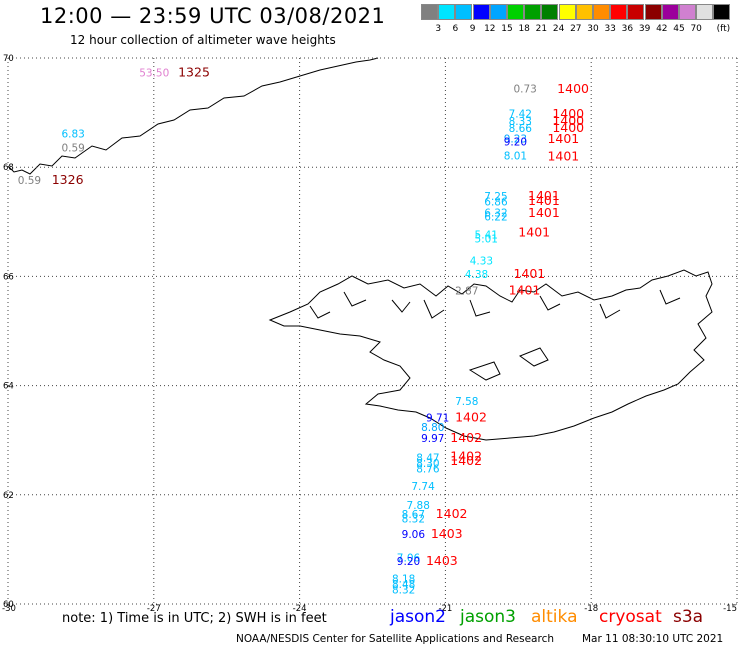 Image resolution: width=740 pixels, height=650 pixels. I want to click on lon-tick-label: -15, so click(730, 609).